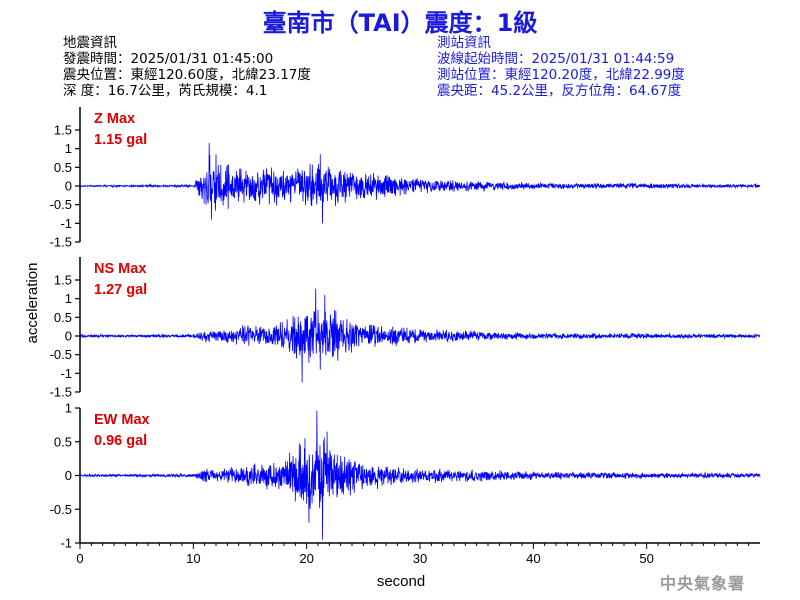 The image size is (800, 600). I want to click on waveform-z, so click(420, 183).